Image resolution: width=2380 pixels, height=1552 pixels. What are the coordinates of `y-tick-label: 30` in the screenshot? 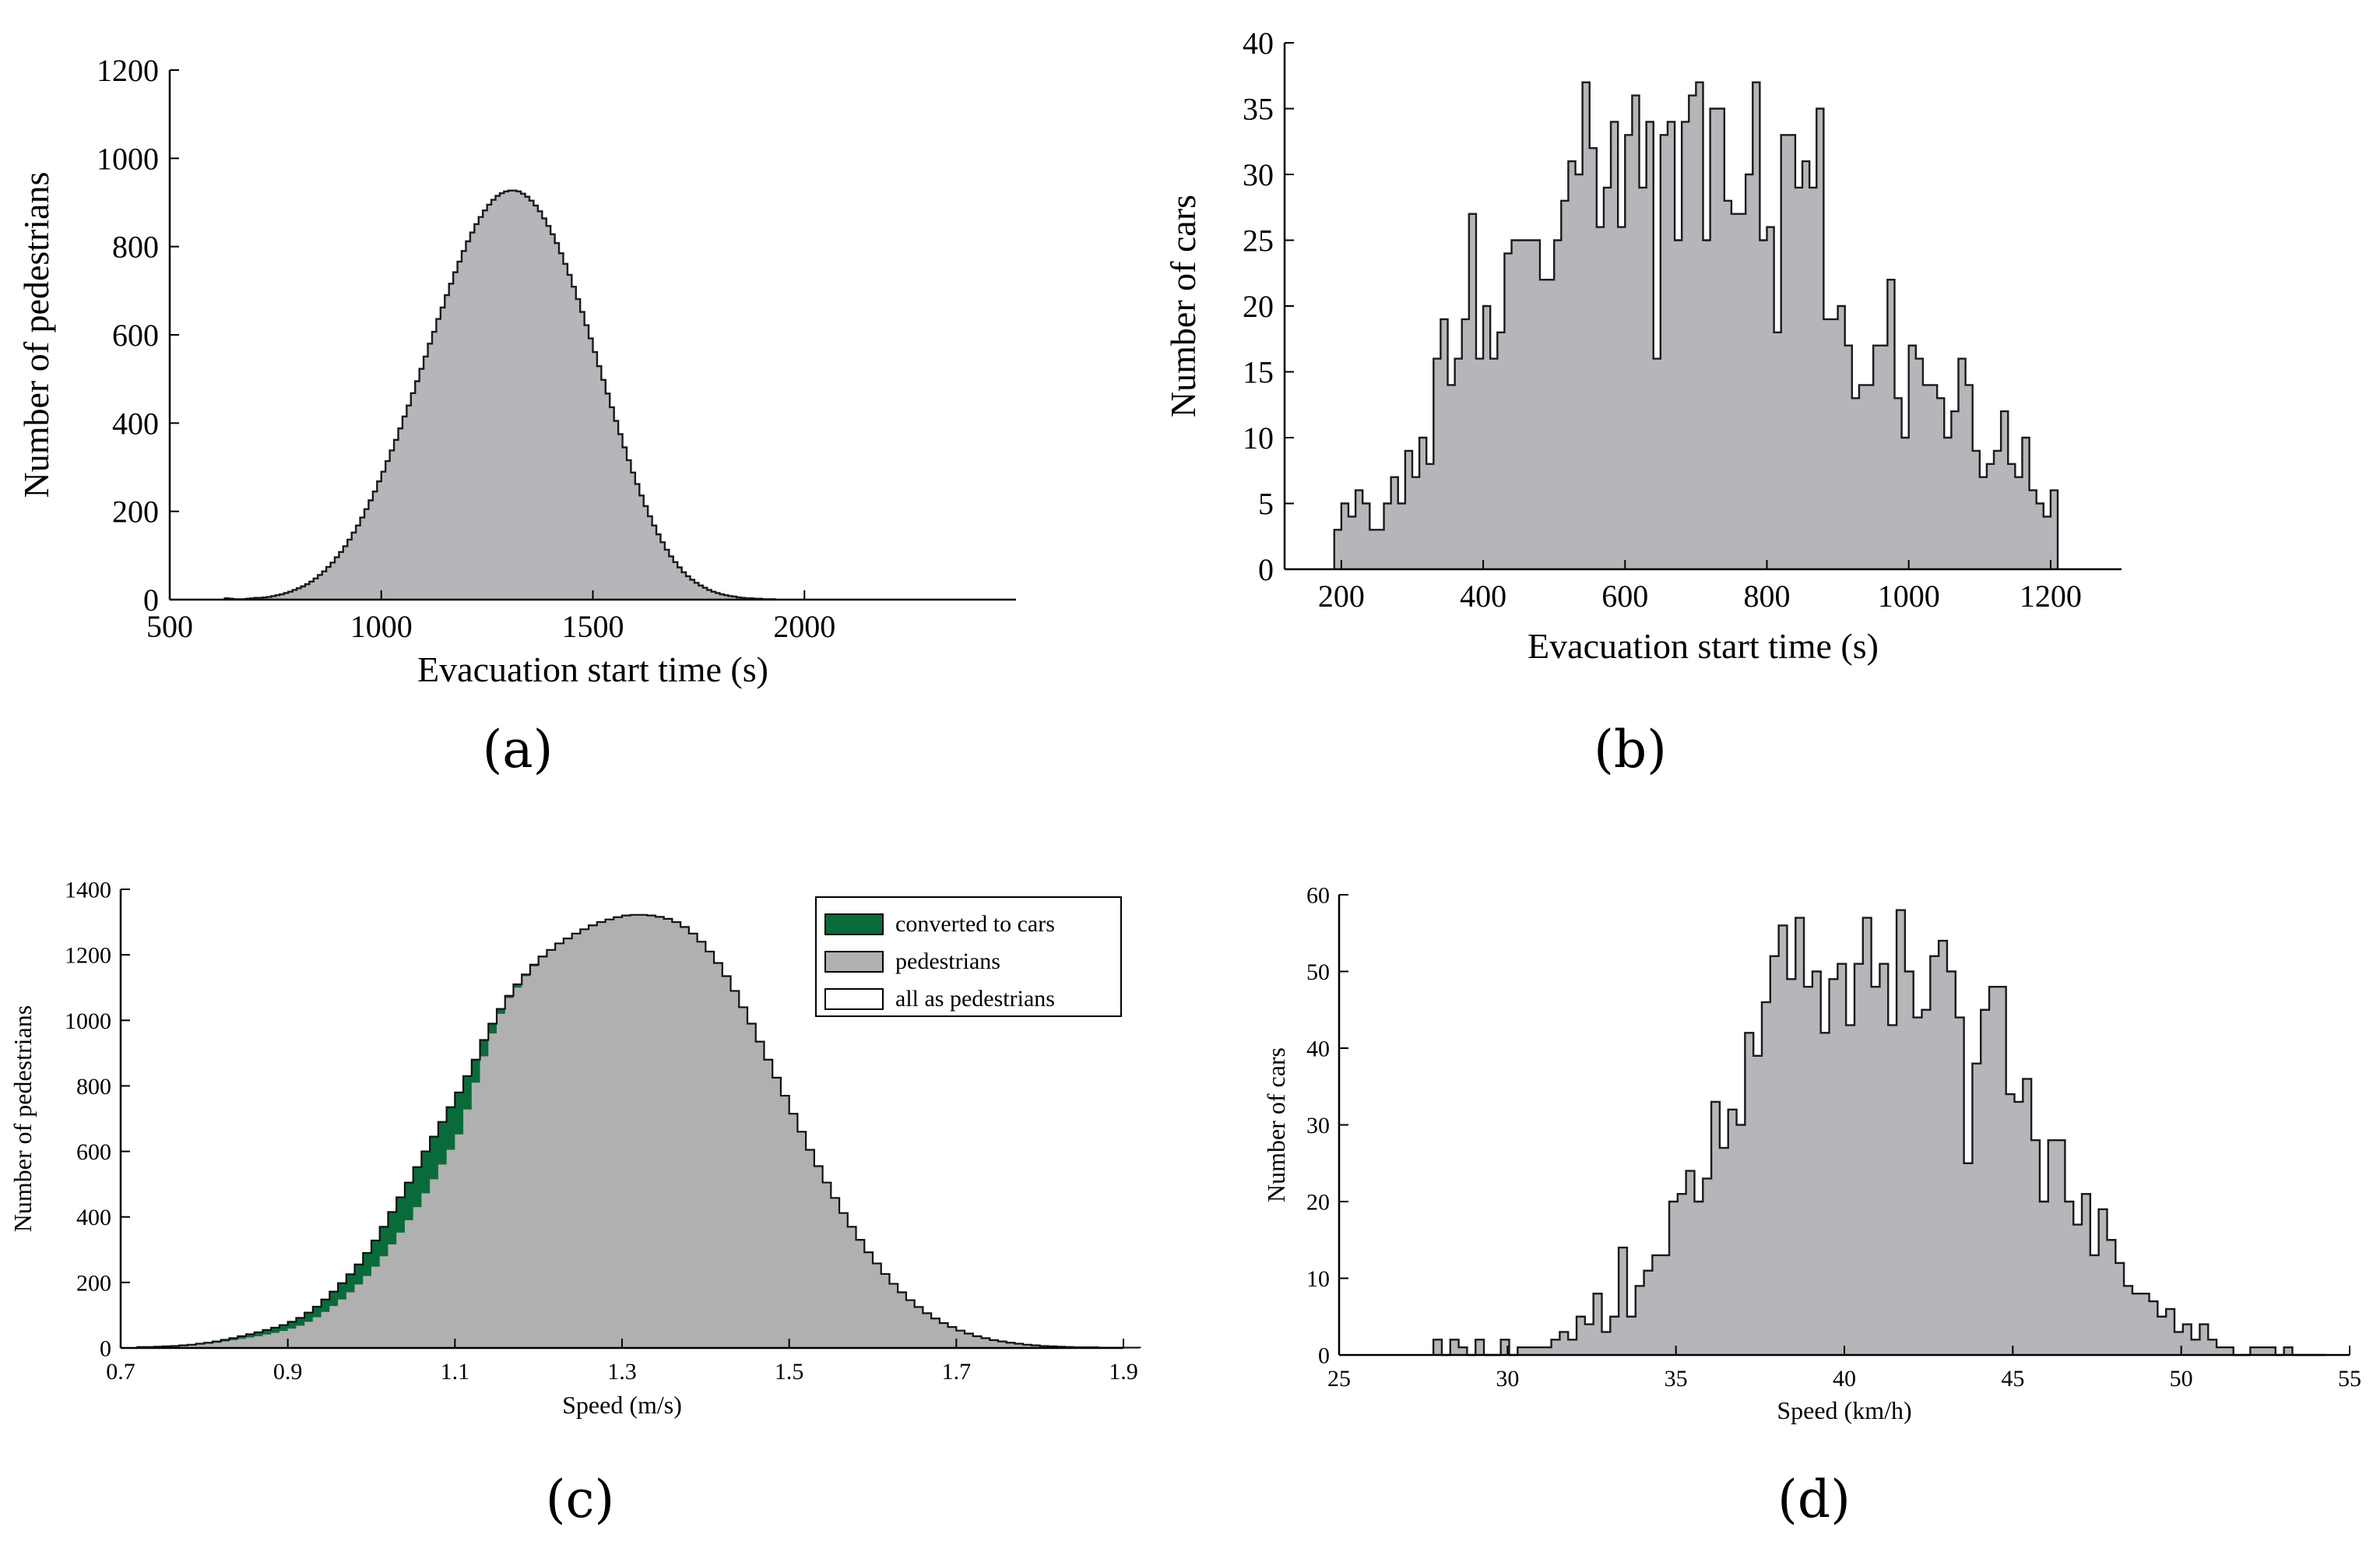 It's located at (1258, 174).